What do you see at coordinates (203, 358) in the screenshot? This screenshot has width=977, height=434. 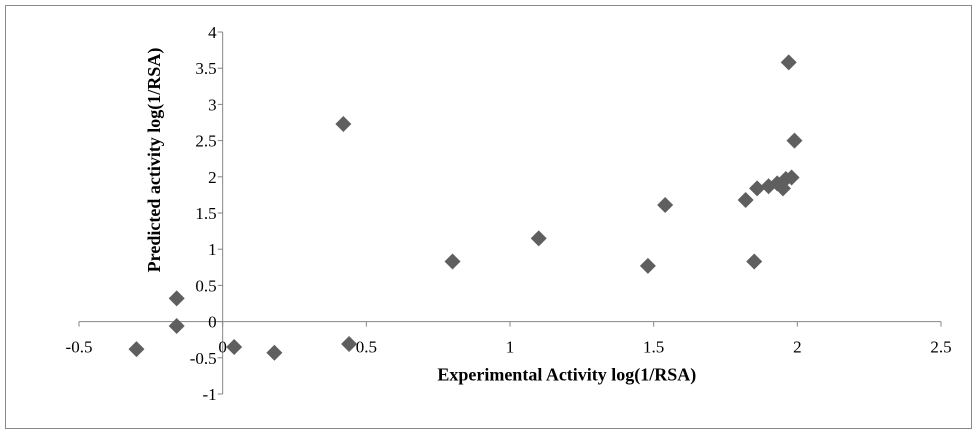 I see `y-tick-label: -0.5` at bounding box center [203, 358].